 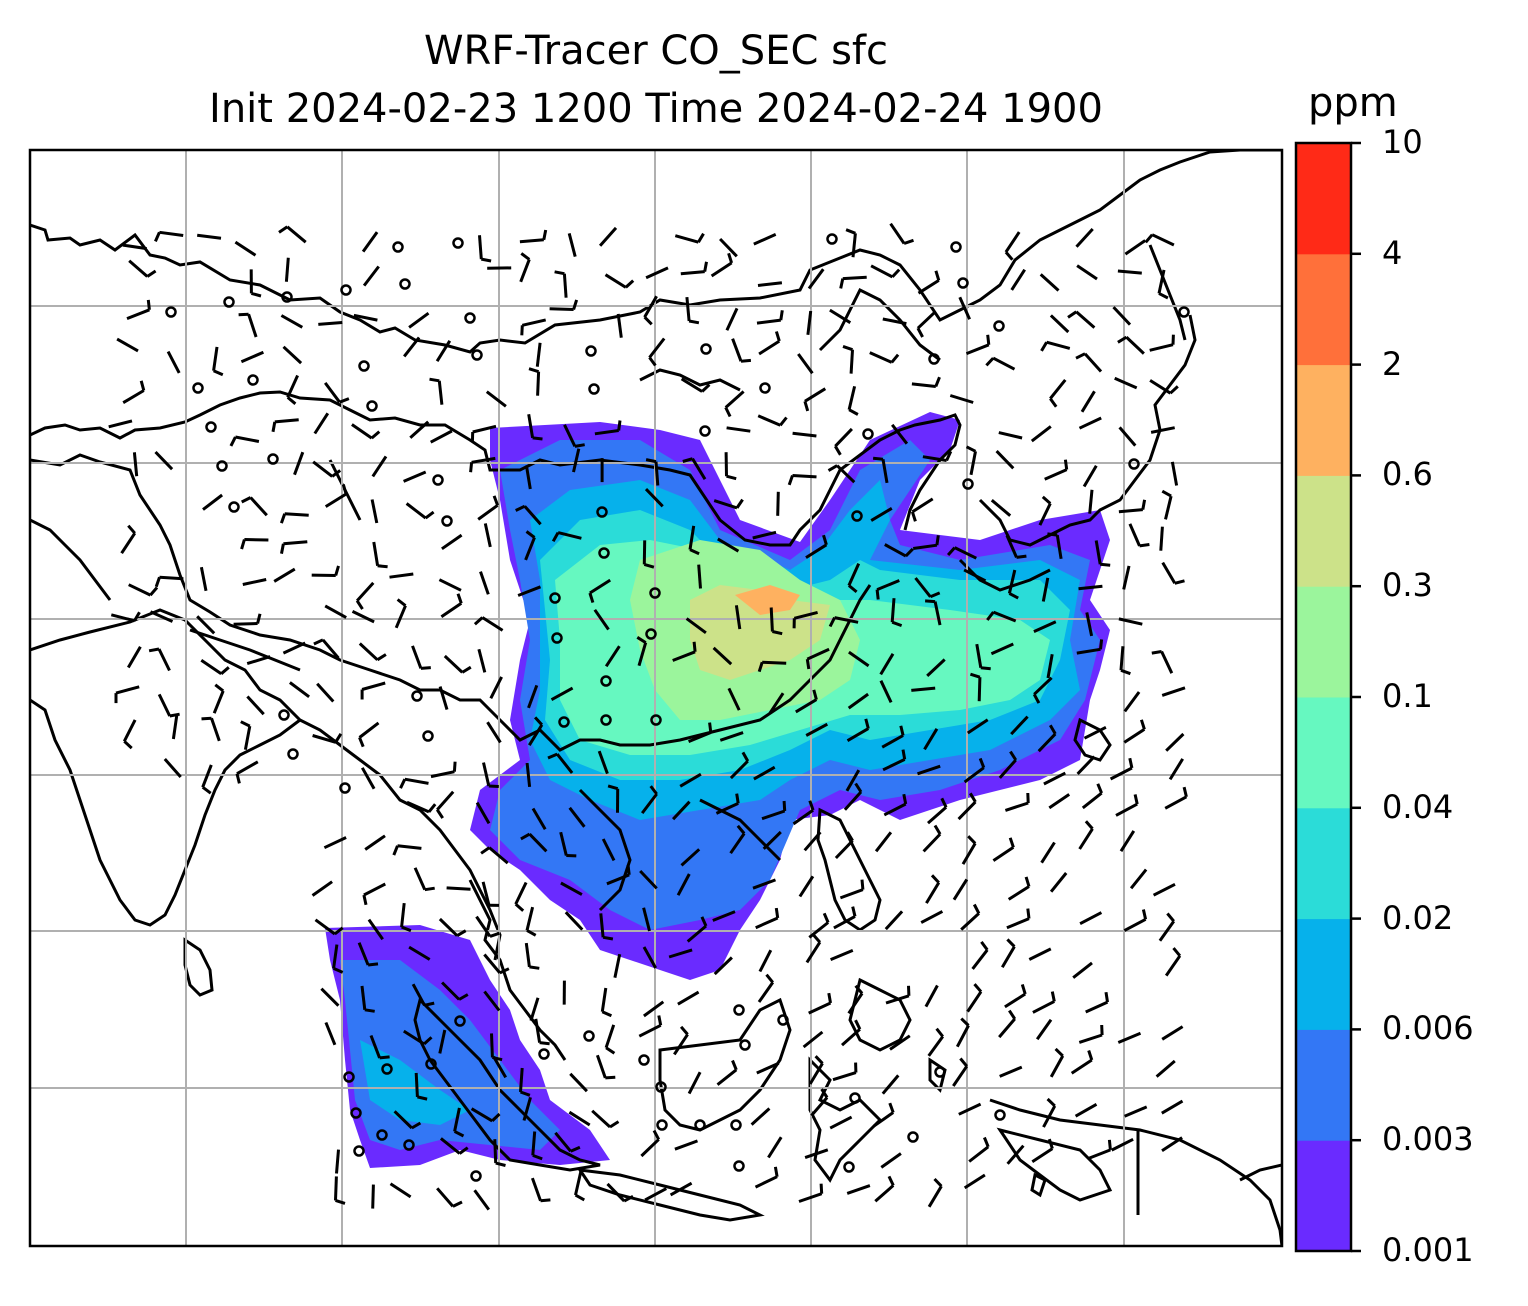 What do you see at coordinates (1392, 363) in the screenshot?
I see `colorbar-tick-label: 2` at bounding box center [1392, 363].